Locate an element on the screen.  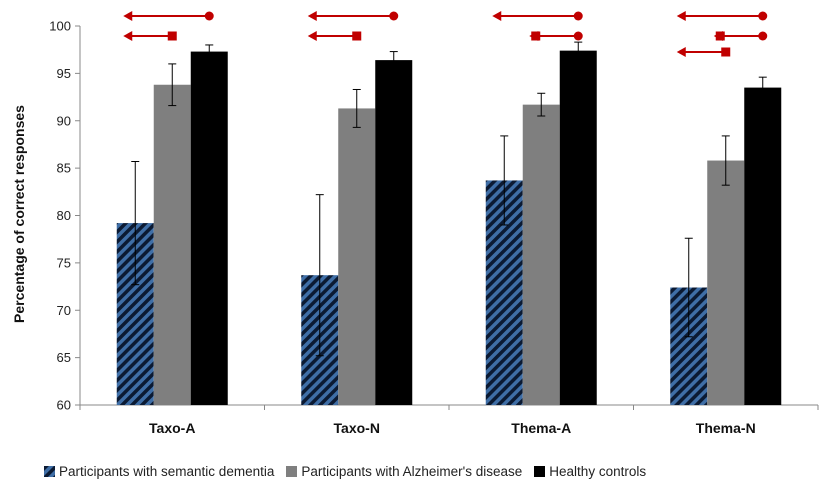
legend-item-alzheimer: Participants with Alzheimer's disease is located at coordinates (404, 471).